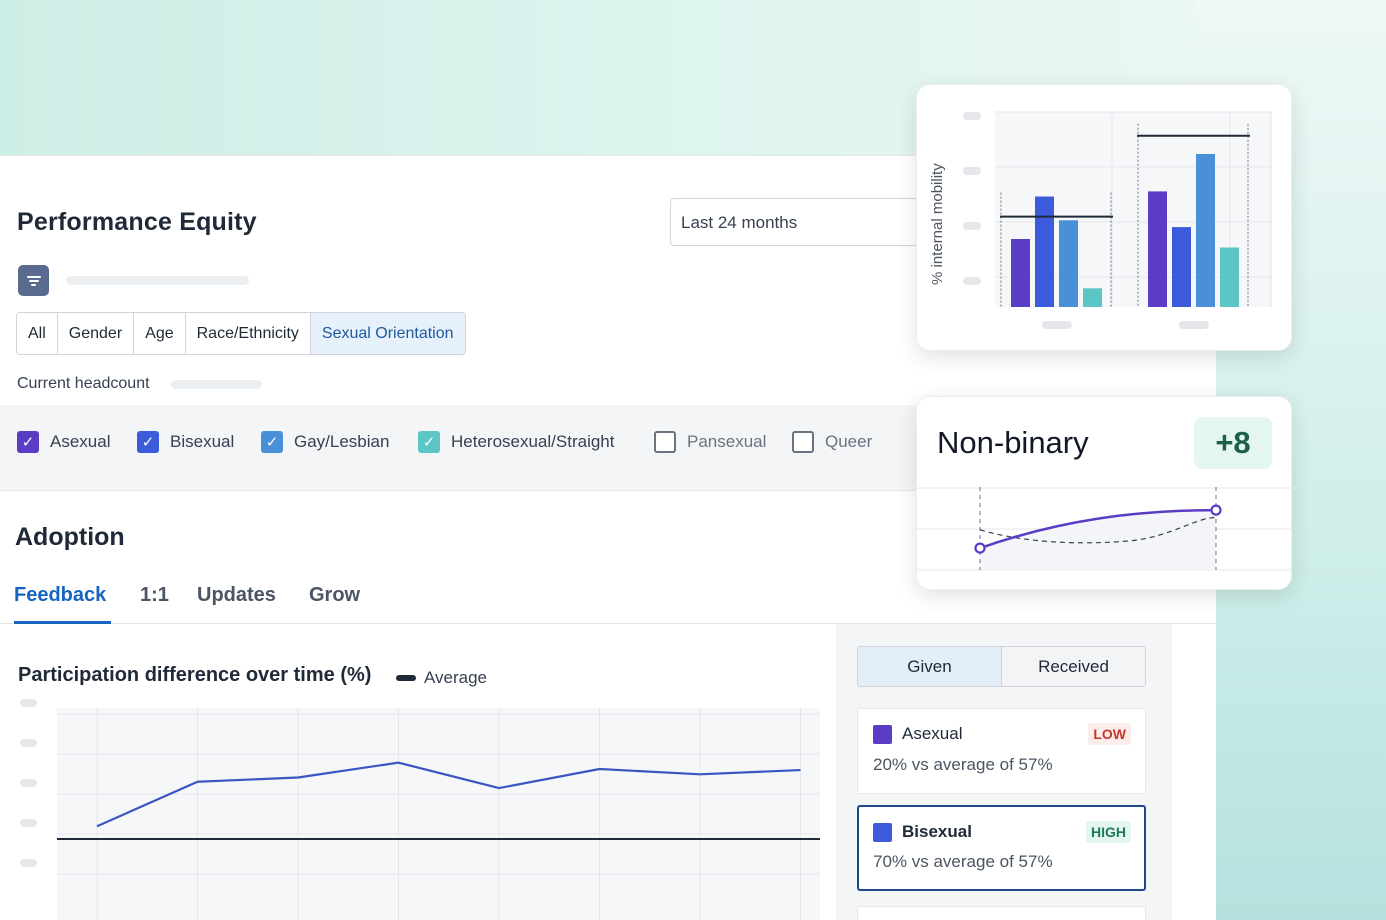  What do you see at coordinates (406, 678) in the screenshot?
I see `legend-average-swatch` at bounding box center [406, 678].